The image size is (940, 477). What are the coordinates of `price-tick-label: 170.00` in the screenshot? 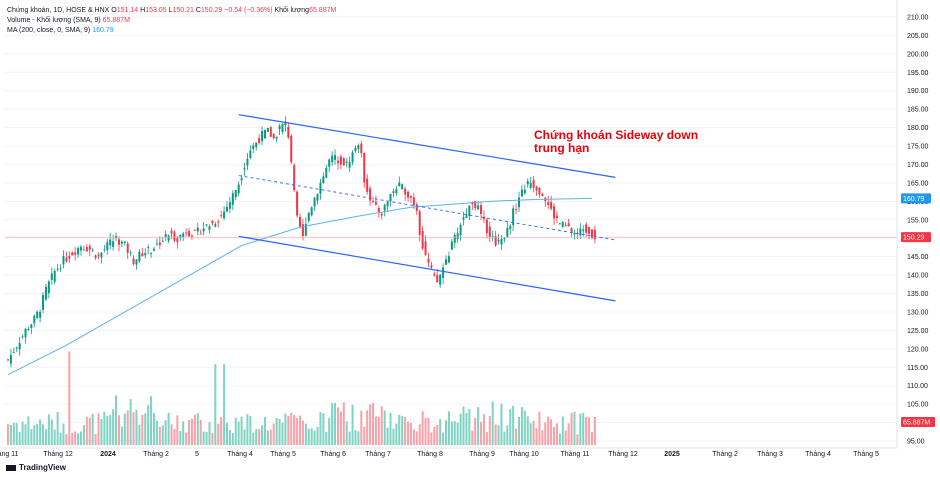 It's located at (918, 165).